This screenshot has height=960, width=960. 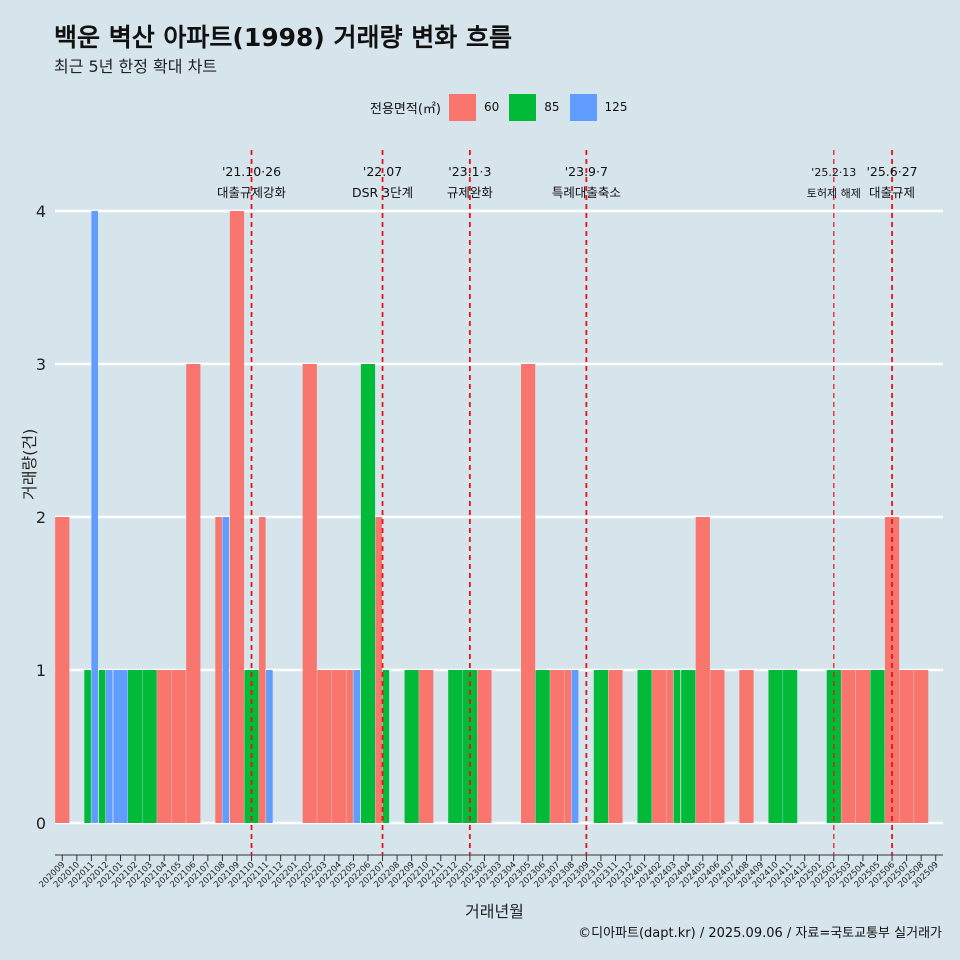 I want to click on event-date-2: '23.1·3, so click(x=469, y=171).